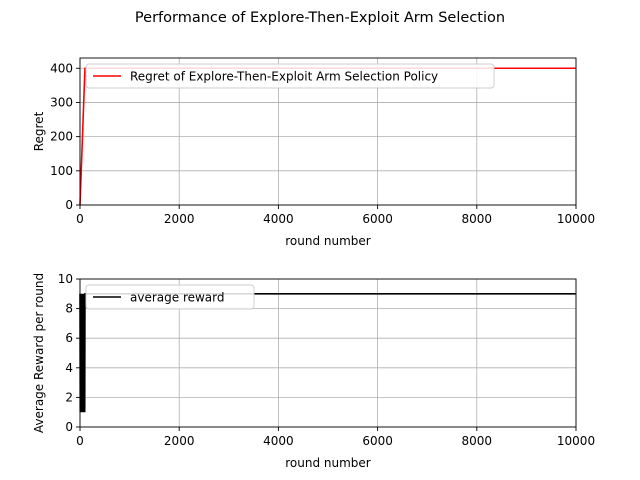 The image size is (640, 480). I want to click on reward-y-tick-label: 2, so click(69, 397).